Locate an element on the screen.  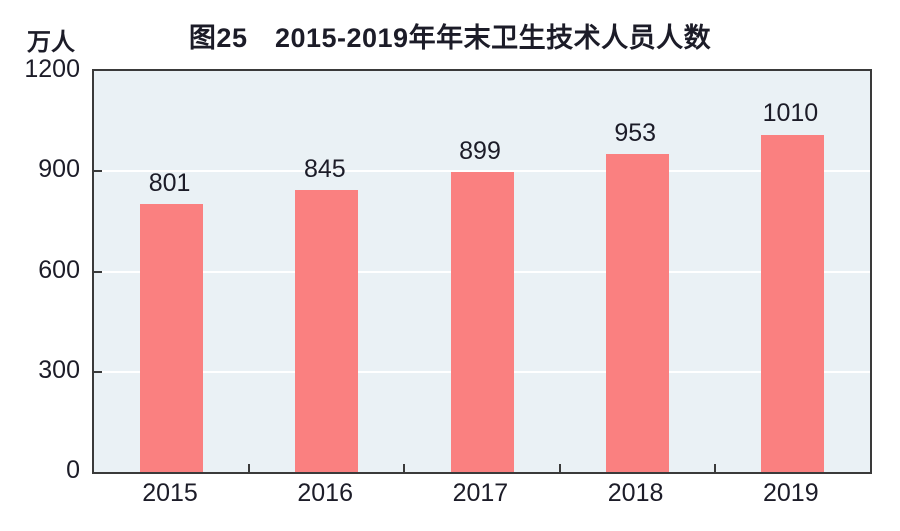
bar-value-label-2016: 845 is located at coordinates (324, 168).